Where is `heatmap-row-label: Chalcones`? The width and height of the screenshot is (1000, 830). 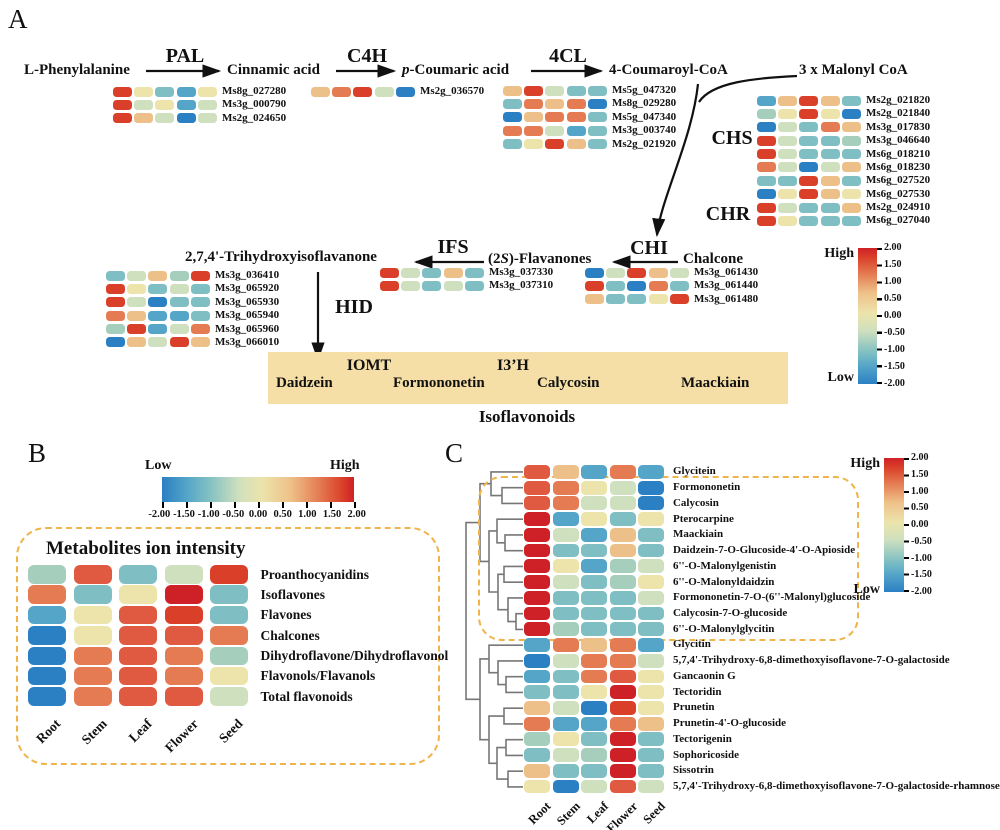 heatmap-row-label: Chalcones is located at coordinates (290, 635).